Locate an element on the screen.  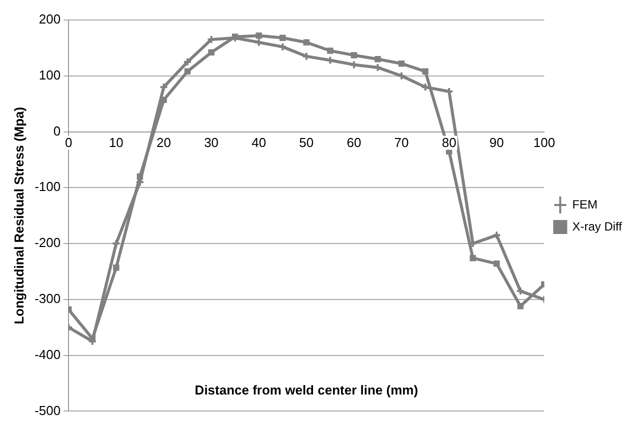
y-tick-label: -500 is located at coordinates (47, 410).